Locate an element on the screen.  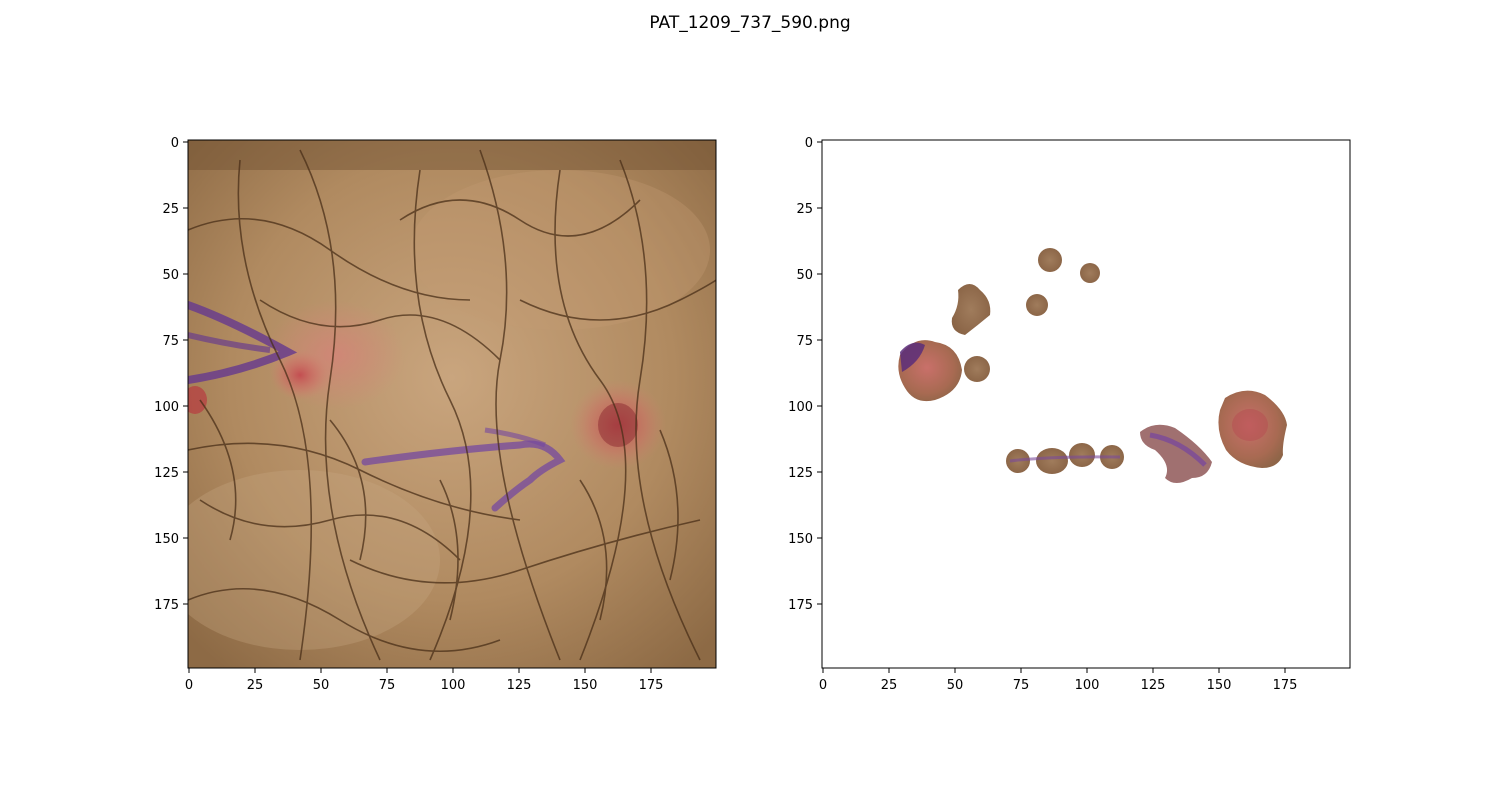
left-ytick-label: 75 is located at coordinates (170, 341).